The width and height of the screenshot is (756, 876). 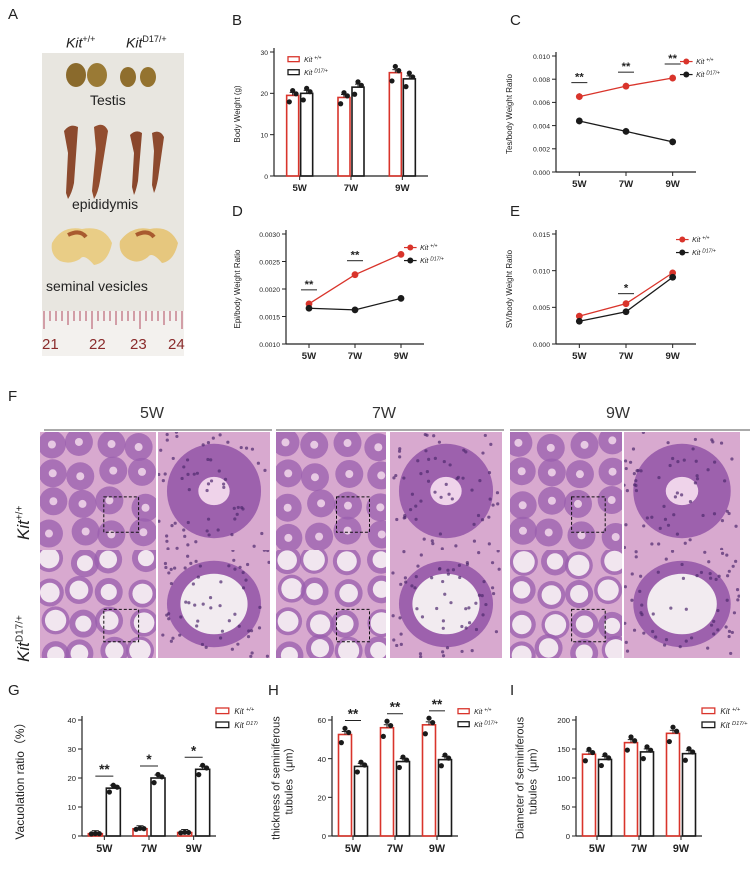 What do you see at coordinates (563, 749) in the screenshot?
I see `y-tick-label: 150` at bounding box center [563, 749].